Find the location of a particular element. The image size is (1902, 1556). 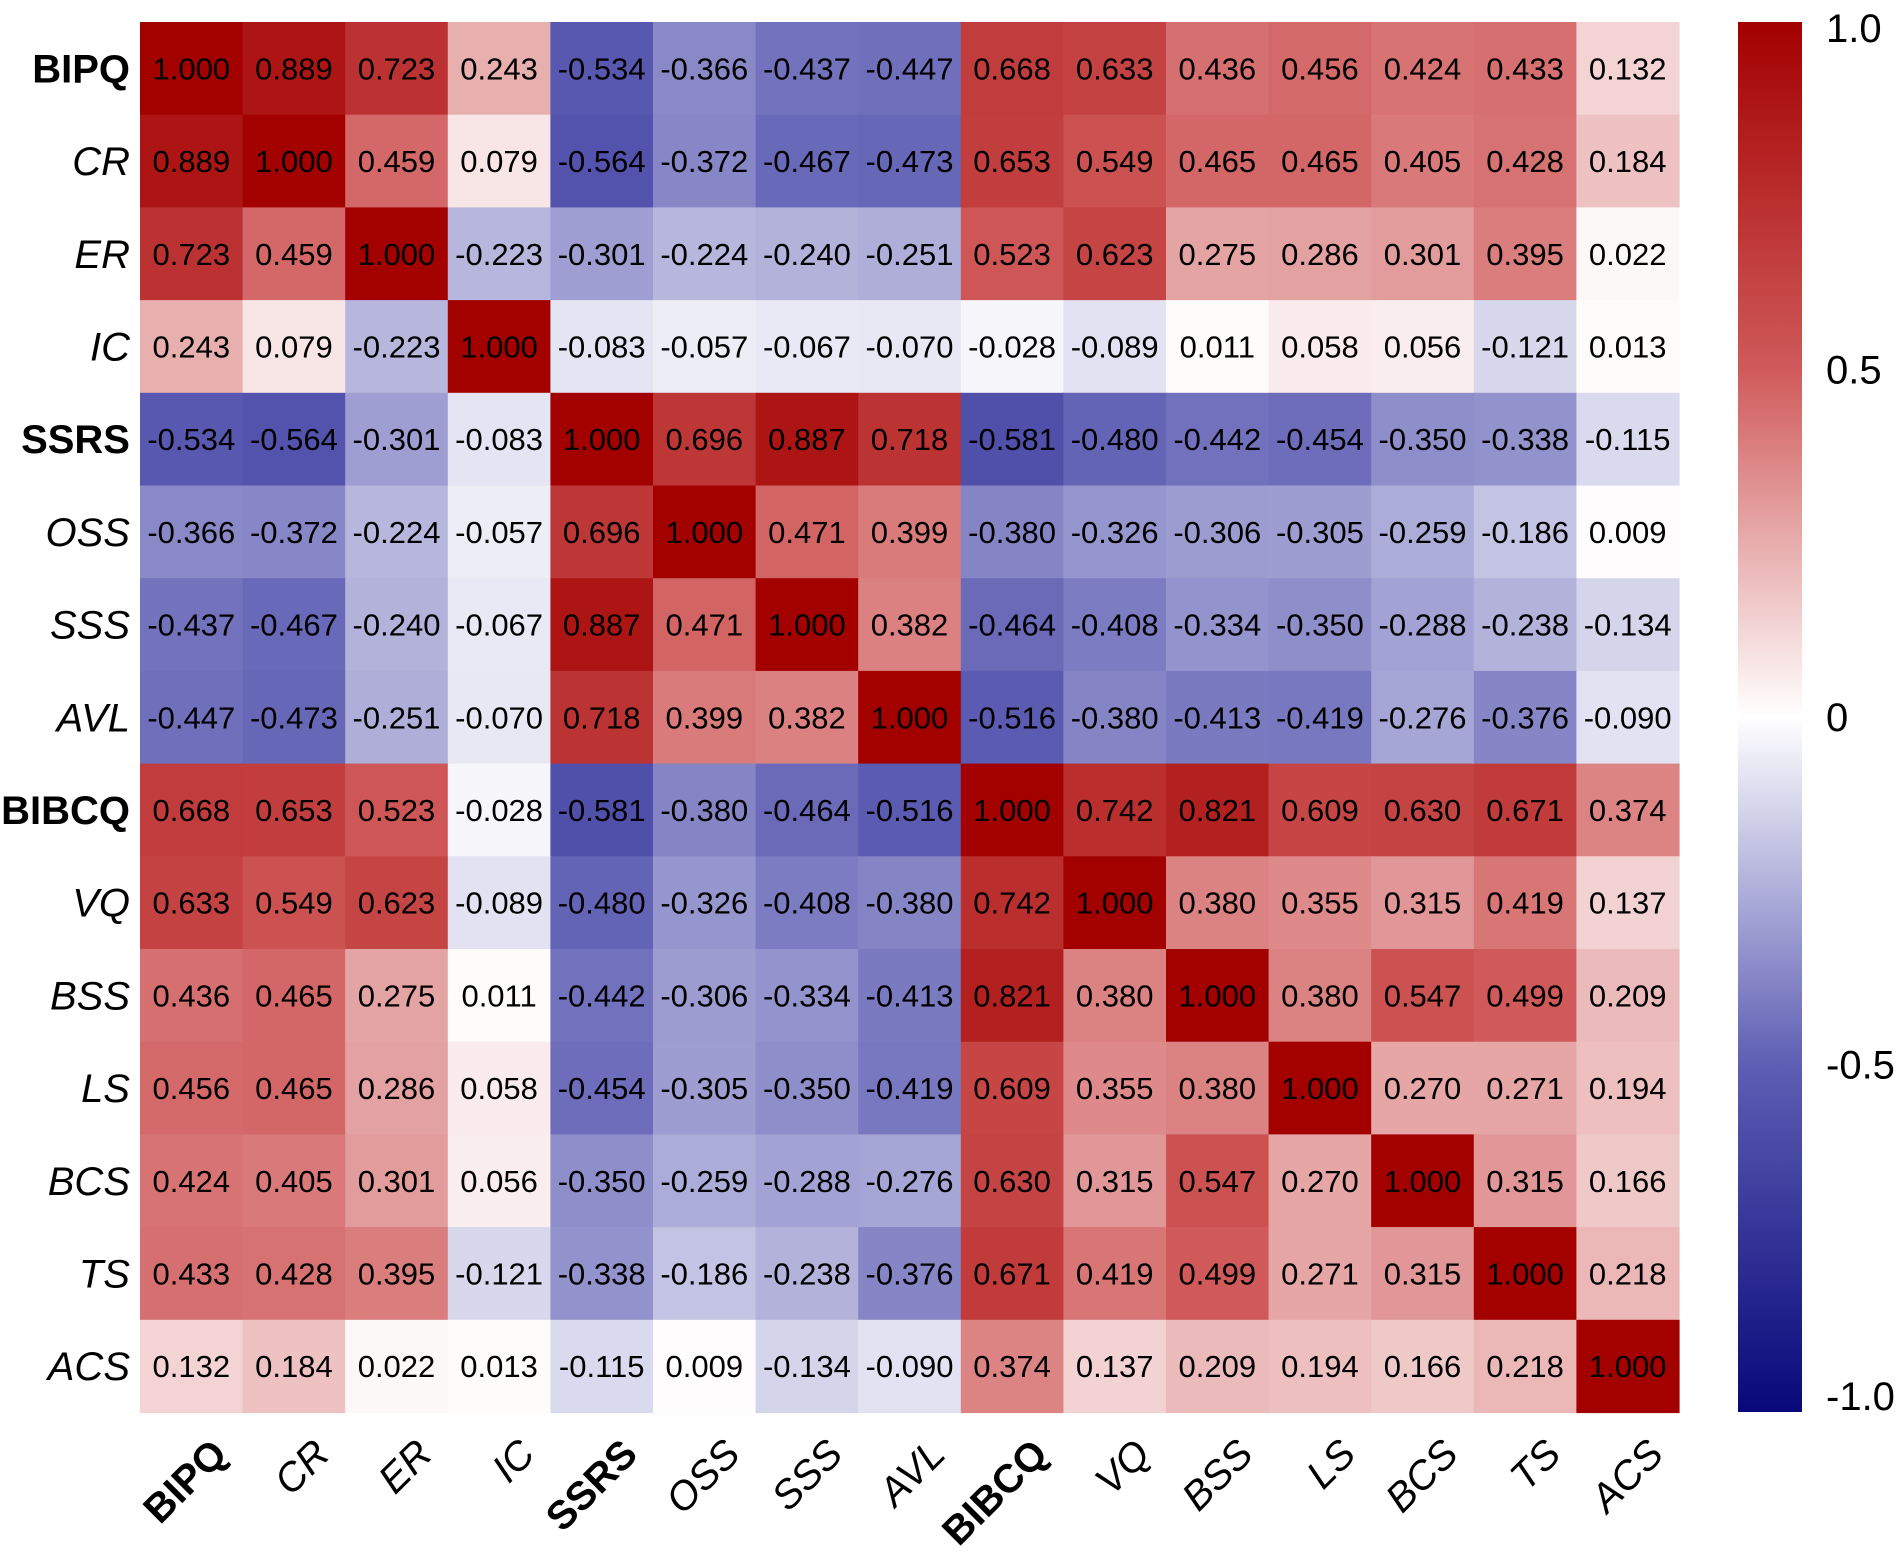

cell-TS-CR is located at coordinates (294, 1274).